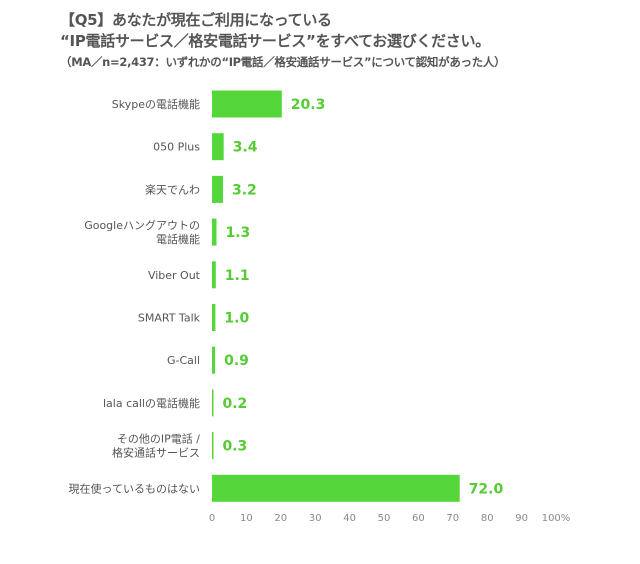  I want to click on x-tick-label-7: 70, so click(452, 518).